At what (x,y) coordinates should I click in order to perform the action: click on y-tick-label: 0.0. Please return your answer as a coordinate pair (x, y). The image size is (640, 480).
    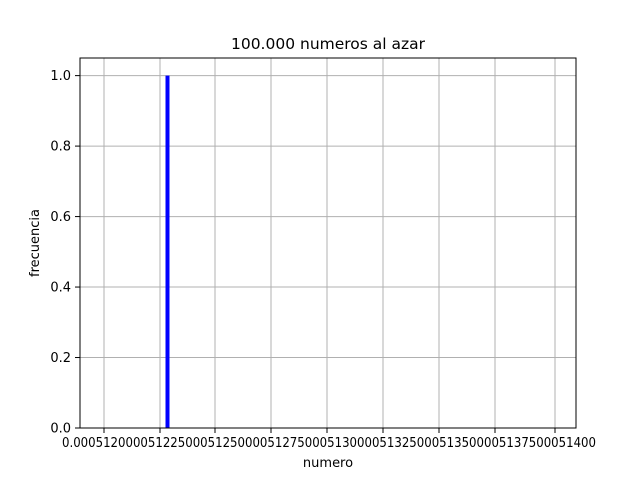
    Looking at the image, I should click on (60, 429).